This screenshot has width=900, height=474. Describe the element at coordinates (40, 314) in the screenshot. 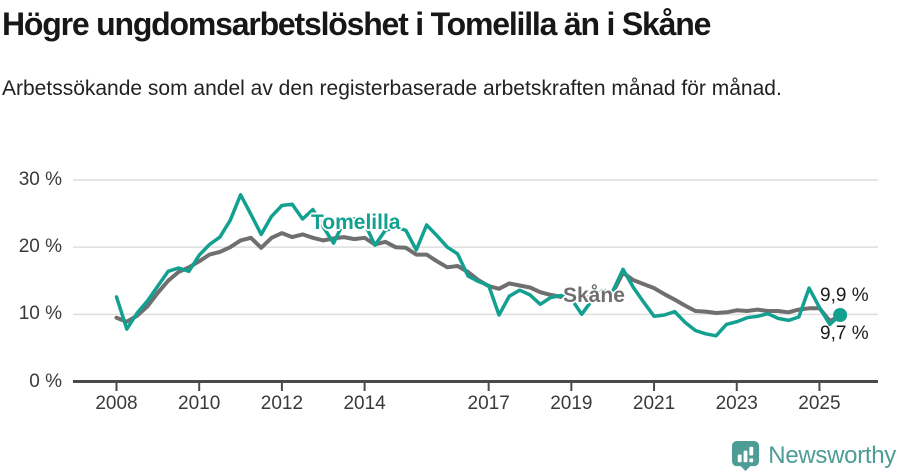

I see `y-tick-label: 10 %` at that location.